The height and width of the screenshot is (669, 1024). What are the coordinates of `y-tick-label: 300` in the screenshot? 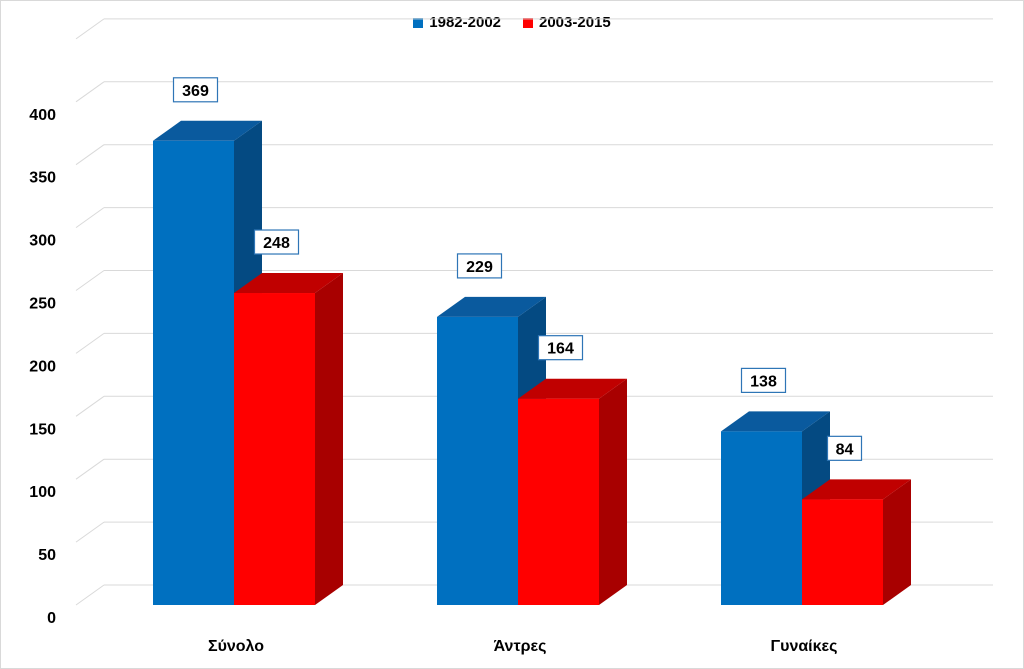 It's located at (42, 241).